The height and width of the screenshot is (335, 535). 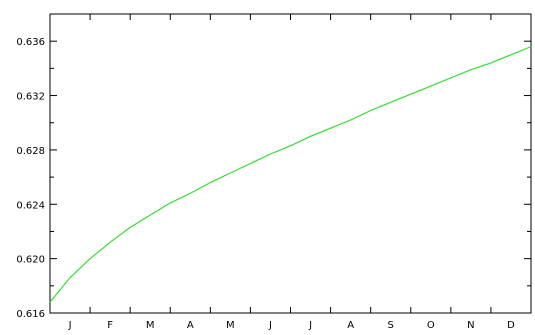 I want to click on x-tick-label: F, so click(x=110, y=325).